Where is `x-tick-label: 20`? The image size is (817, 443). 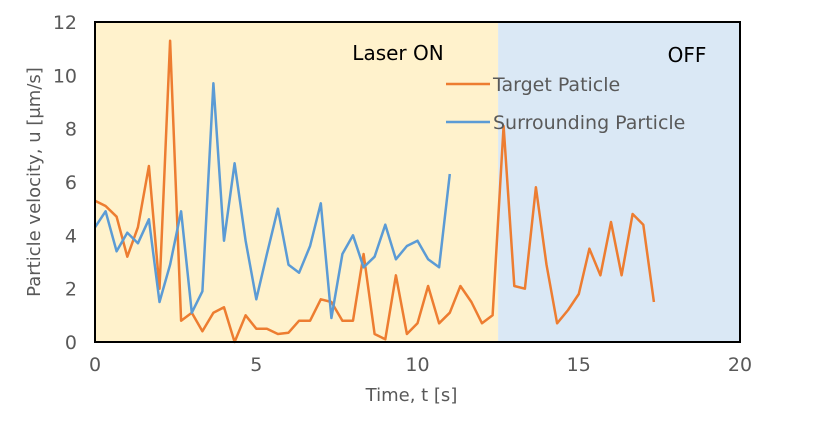
x-tick-label: 20 is located at coordinates (740, 365).